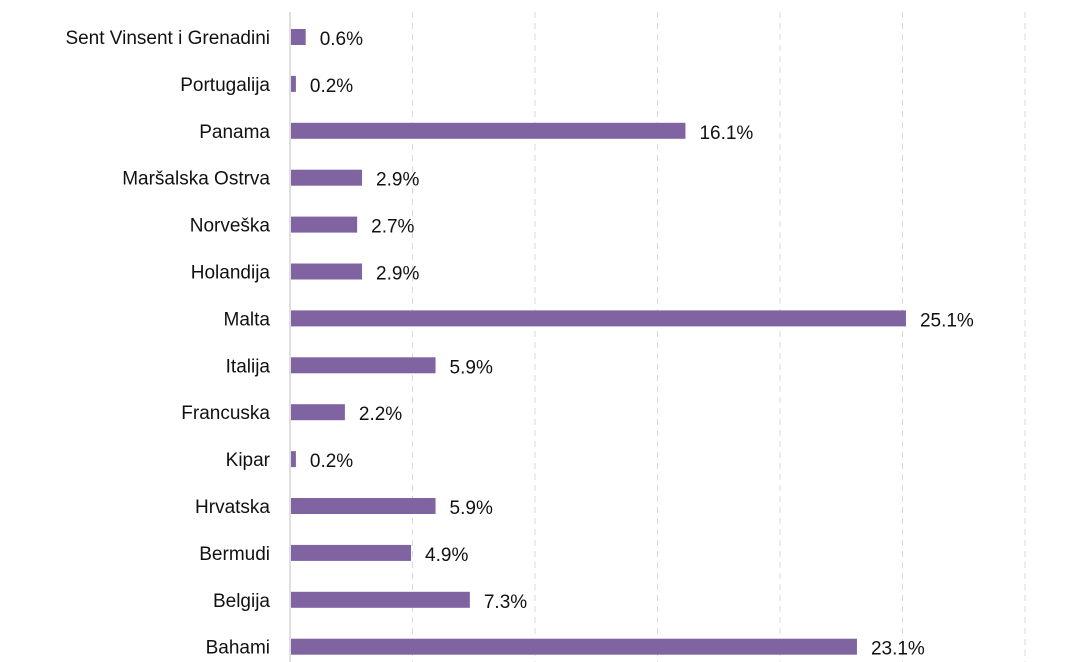 The height and width of the screenshot is (662, 1086). Describe the element at coordinates (380, 414) in the screenshot. I see `data-label: 2.2%` at that location.